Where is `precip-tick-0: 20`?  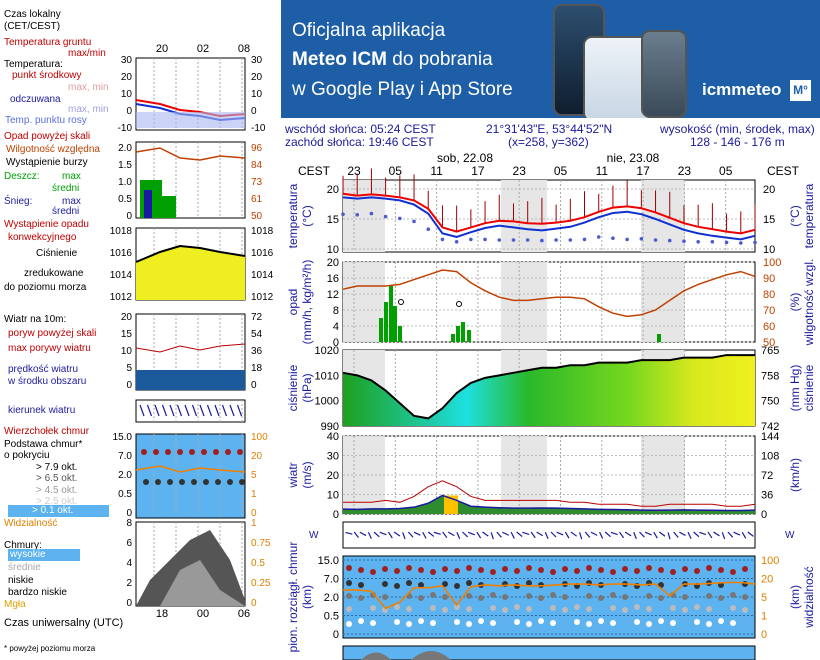 precip-tick-0: 20 is located at coordinates (333, 263).